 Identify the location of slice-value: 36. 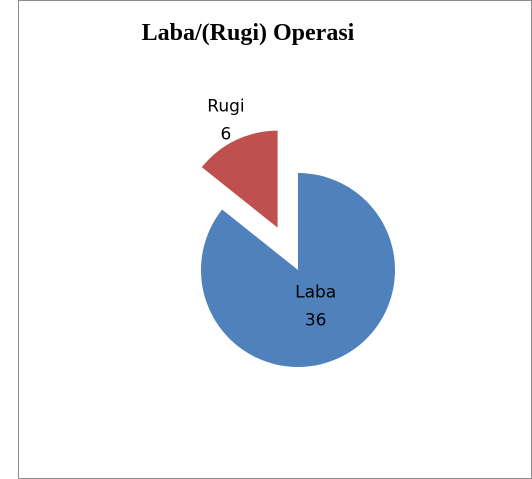
(316, 321).